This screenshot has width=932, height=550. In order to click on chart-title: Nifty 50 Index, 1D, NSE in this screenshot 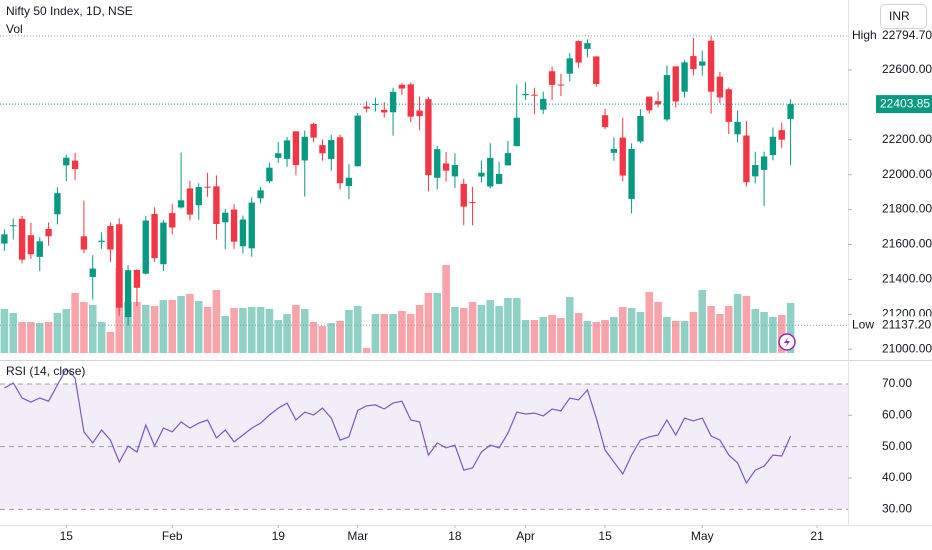, I will do `click(69, 11)`.